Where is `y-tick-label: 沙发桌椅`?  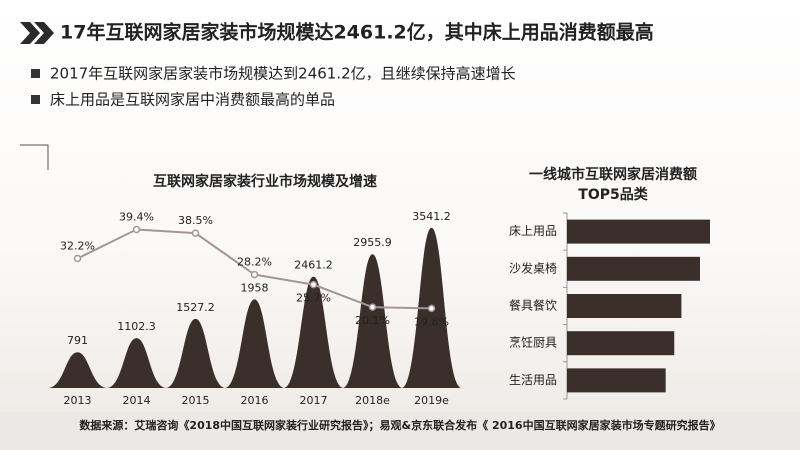
y-tick-label: 沙发桌椅 is located at coordinates (533, 267).